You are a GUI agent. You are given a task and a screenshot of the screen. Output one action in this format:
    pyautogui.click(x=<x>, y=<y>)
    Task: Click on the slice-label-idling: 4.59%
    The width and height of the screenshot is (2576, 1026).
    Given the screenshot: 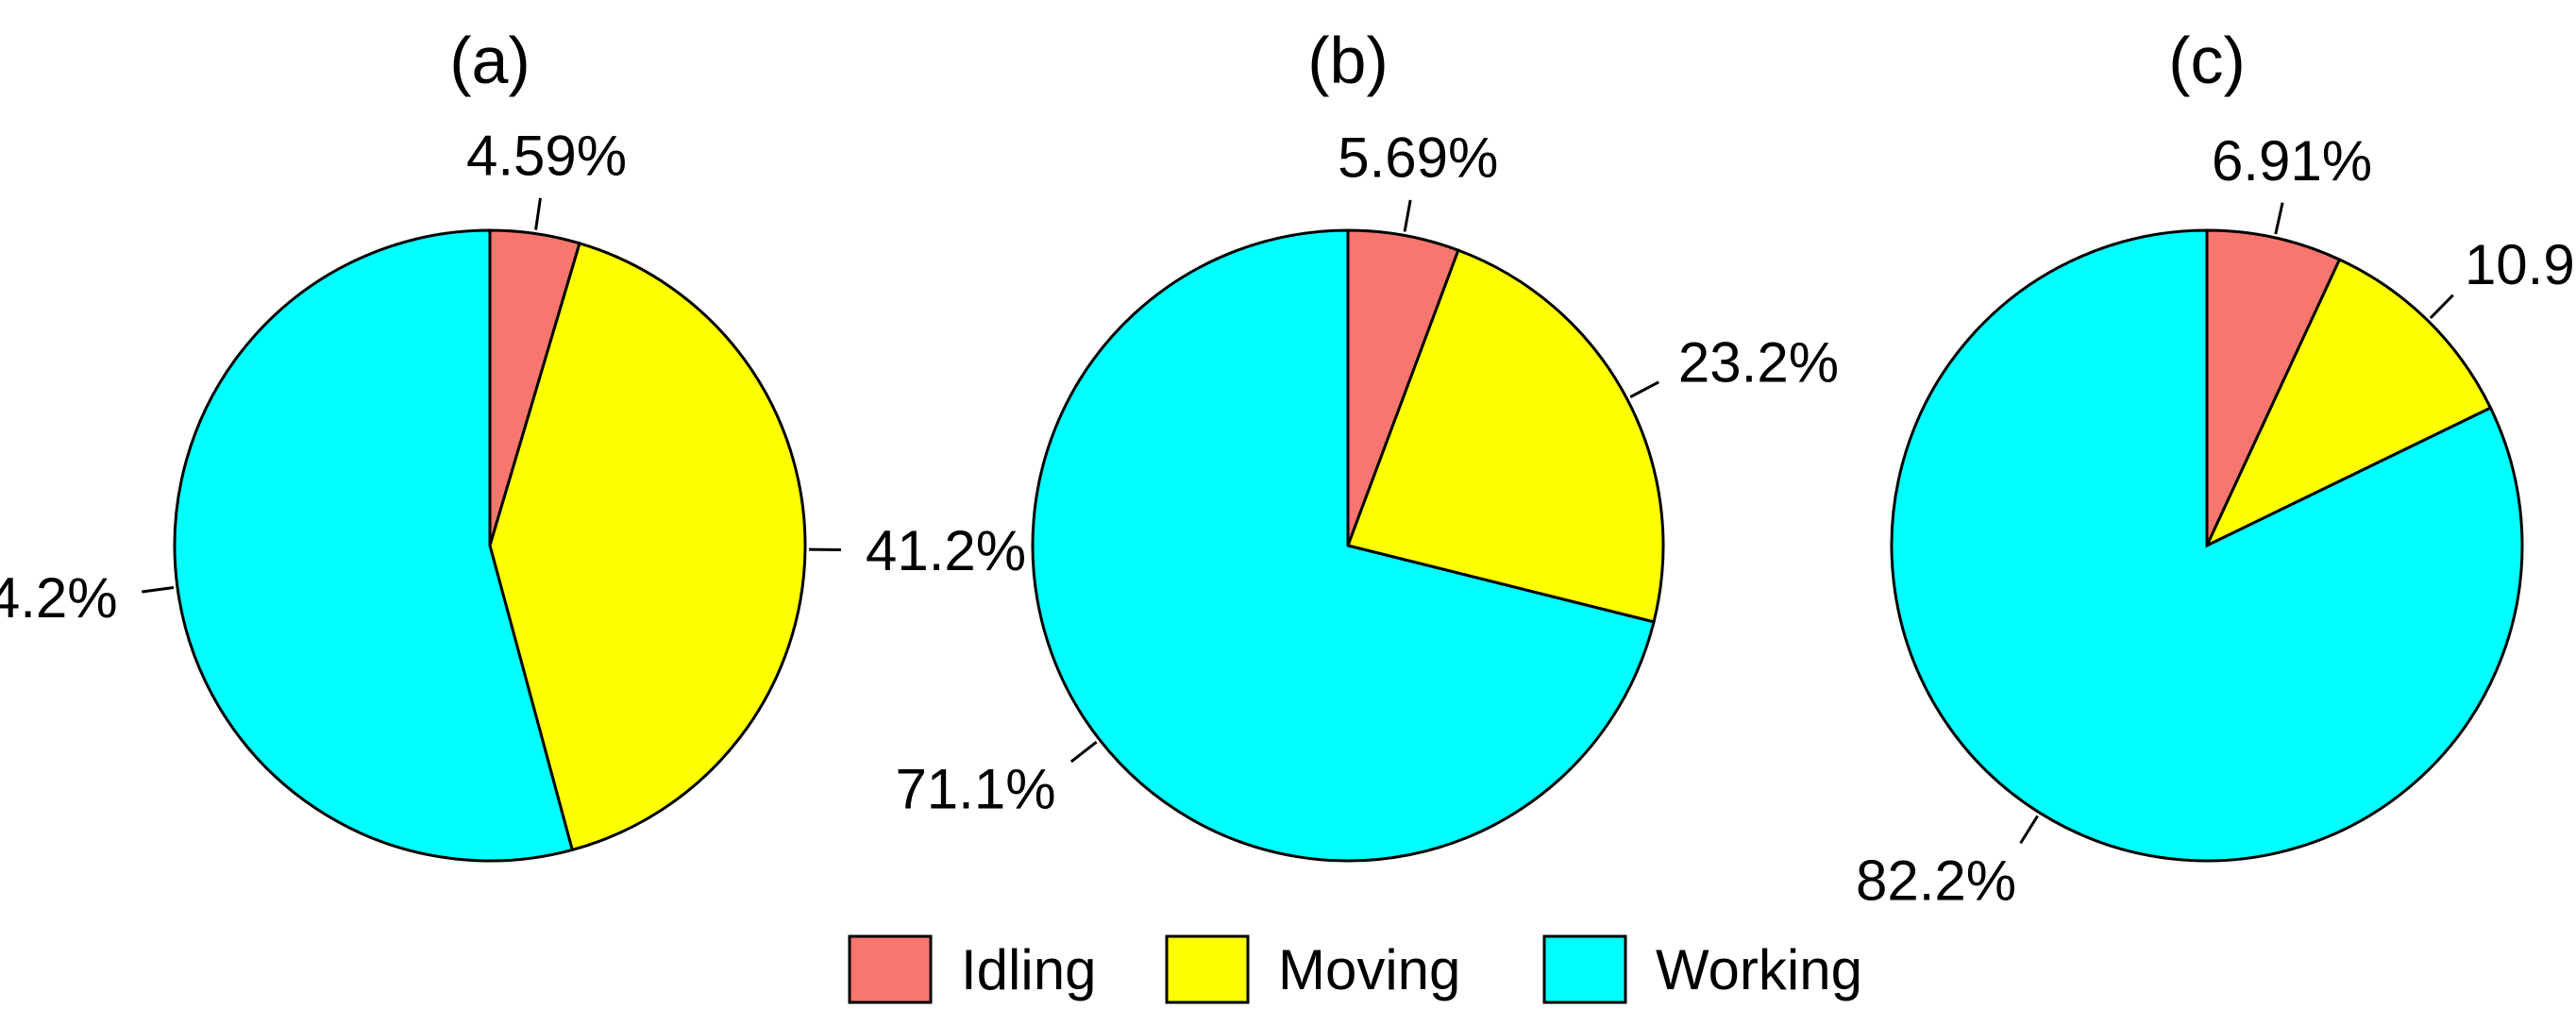 What is the action you would take?
    pyautogui.click(x=546, y=155)
    